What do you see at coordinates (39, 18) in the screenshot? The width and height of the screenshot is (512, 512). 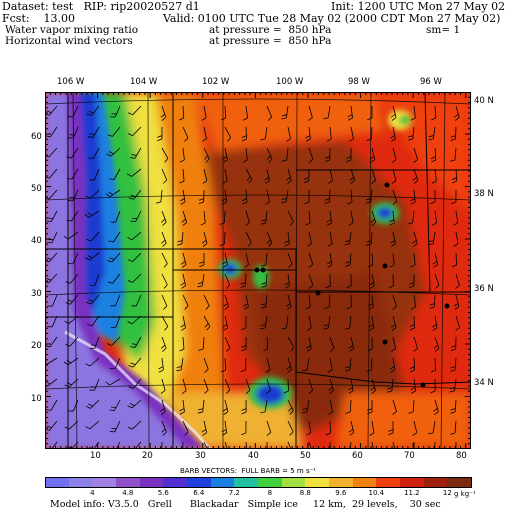 I see `forecast-hour-label: Fcst: 13.00` at bounding box center [39, 18].